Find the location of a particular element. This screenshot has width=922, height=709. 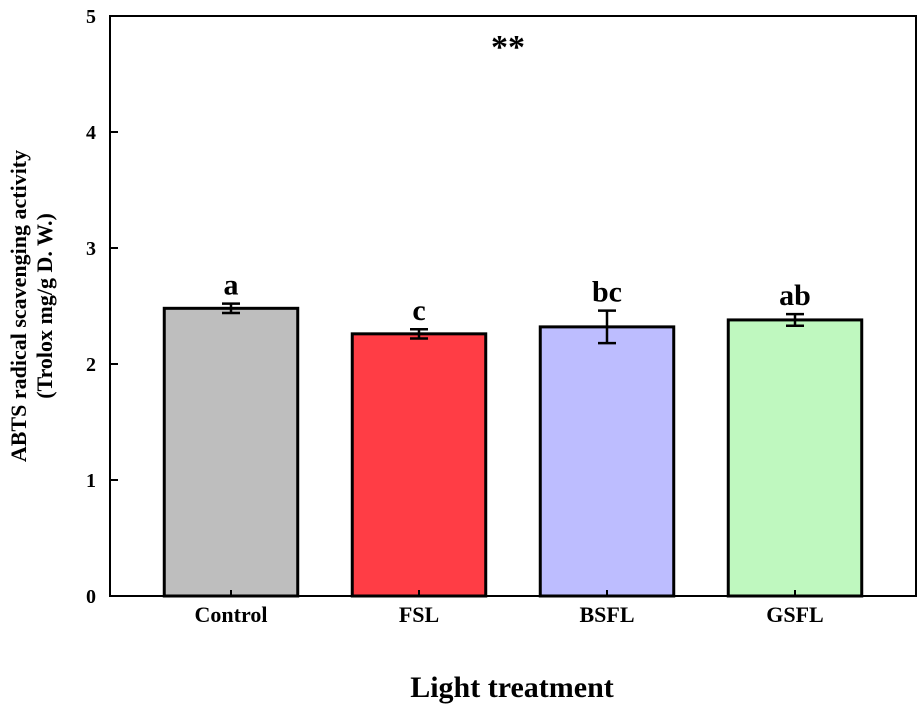

significance-label-0: a is located at coordinates (231, 285).